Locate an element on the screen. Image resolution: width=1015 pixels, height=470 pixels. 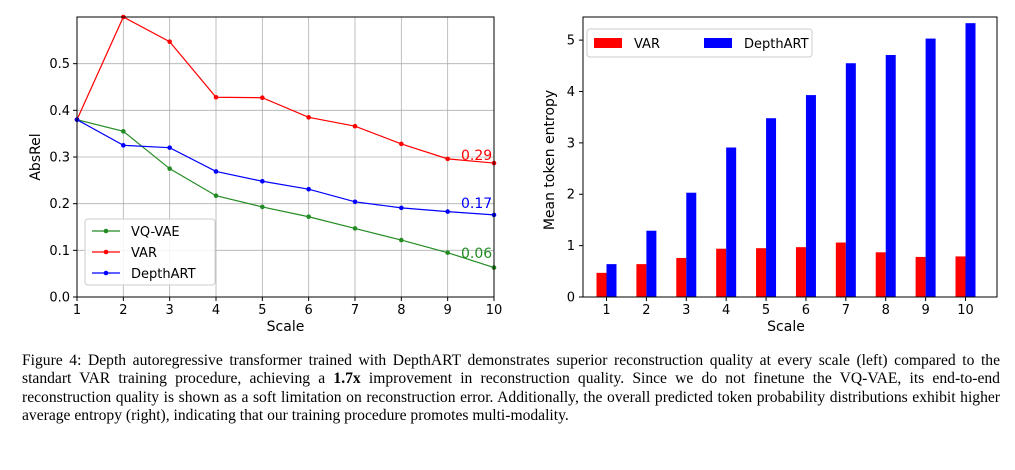
y-tick-label: 0 is located at coordinates (571, 298).